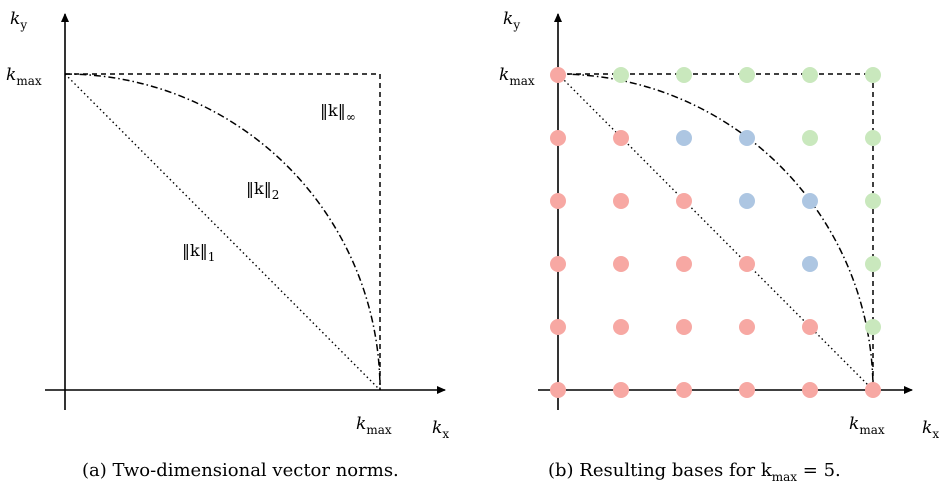  What do you see at coordinates (198, 252) in the screenshot?
I see `norm-1-label: ‖k‖1` at bounding box center [198, 252].